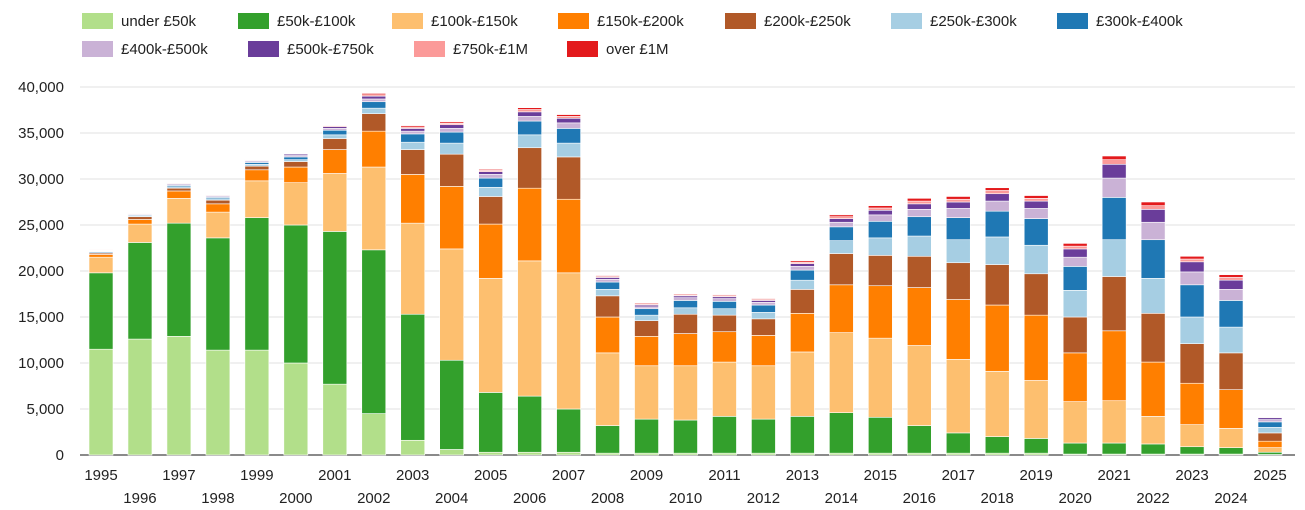 This screenshot has height=510, width=1305. I want to click on x-tick-label: 2007, so click(568, 475).